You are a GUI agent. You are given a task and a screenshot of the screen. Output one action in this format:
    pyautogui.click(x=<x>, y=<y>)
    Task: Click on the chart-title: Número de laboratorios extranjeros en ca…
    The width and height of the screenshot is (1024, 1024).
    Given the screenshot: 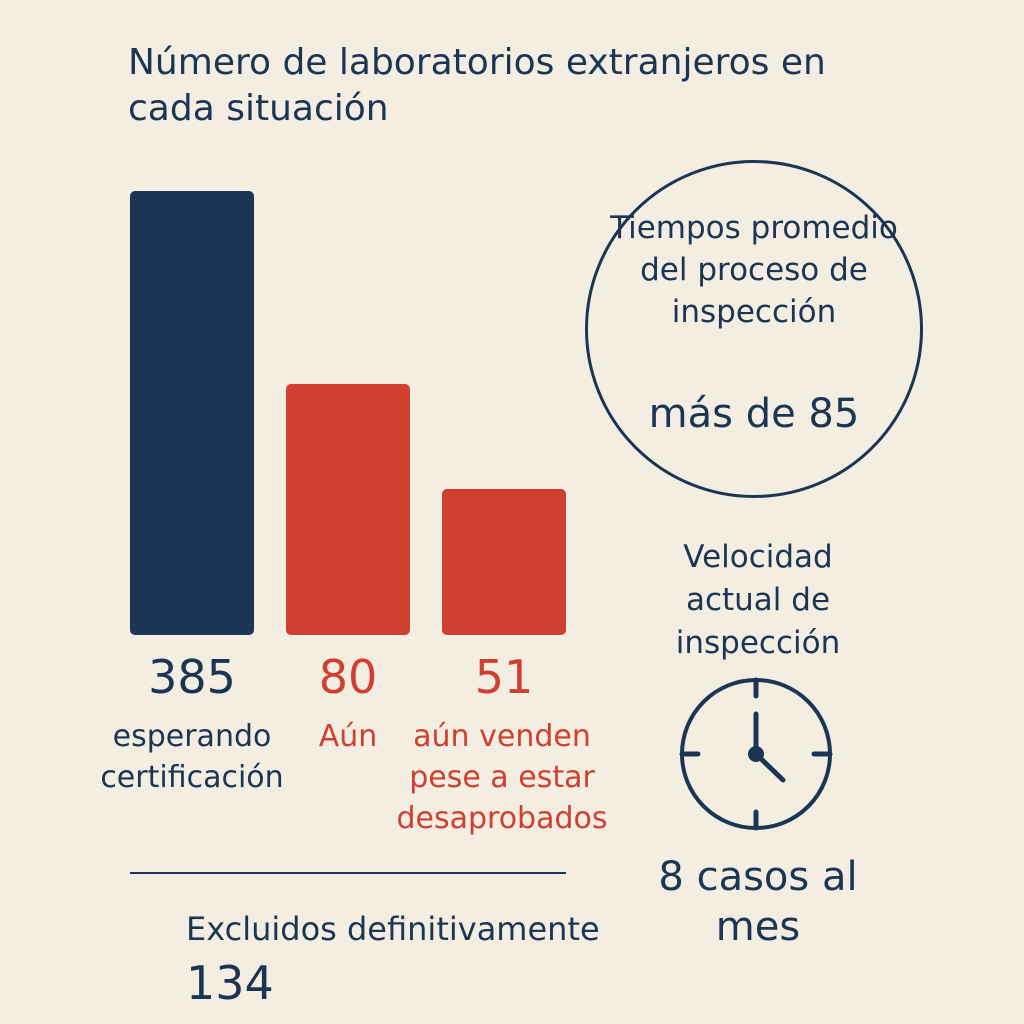 What is the action you would take?
    pyautogui.click(x=477, y=85)
    